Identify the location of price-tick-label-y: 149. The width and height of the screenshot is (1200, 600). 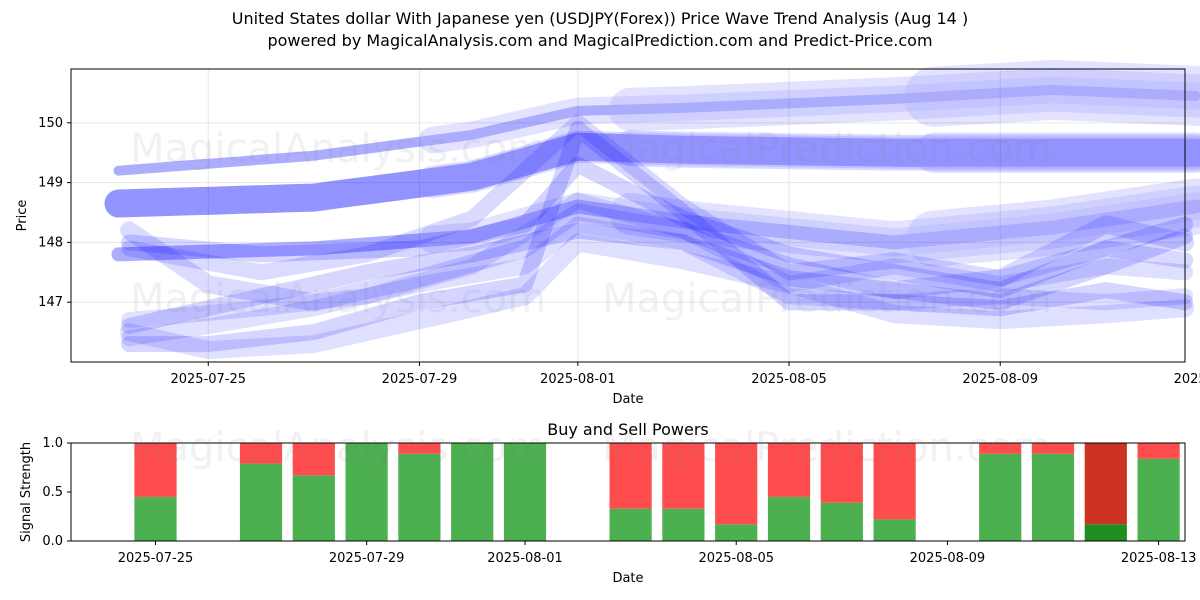
(50, 183).